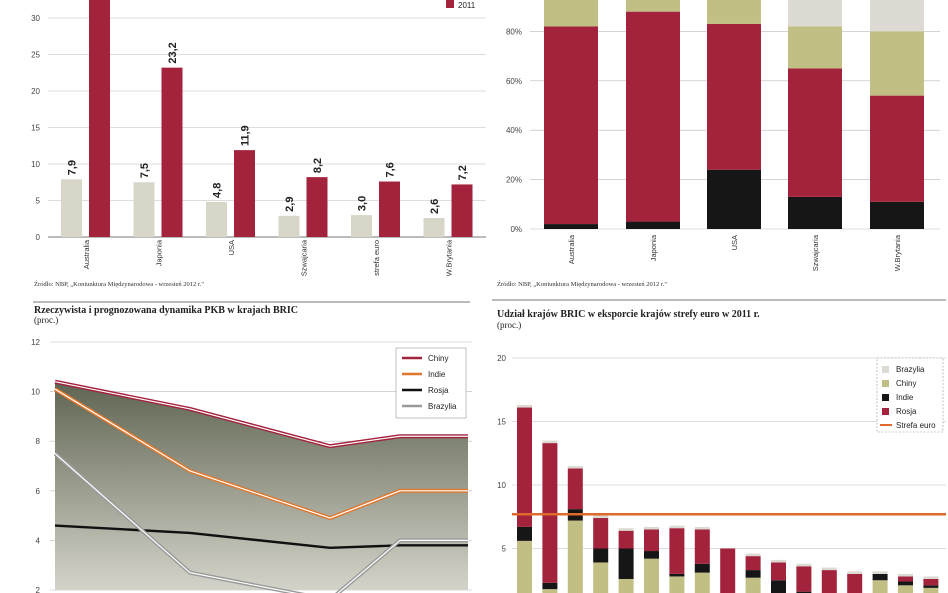 Image resolution: width=948 pixels, height=593 pixels. Describe the element at coordinates (442, 406) in the screenshot. I see `chart3-legend-label: Brazylia` at that location.